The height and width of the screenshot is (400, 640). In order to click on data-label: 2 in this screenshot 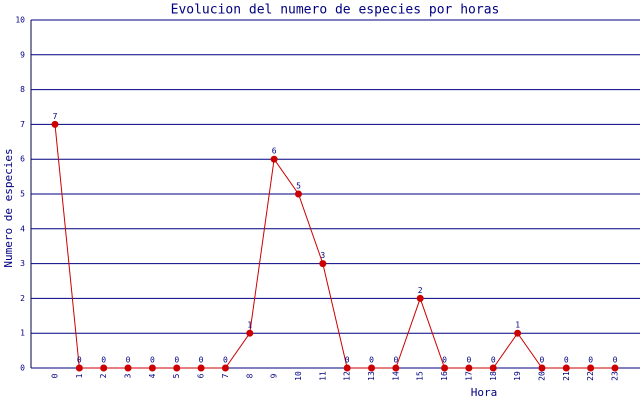, I will do `click(420, 290)`.